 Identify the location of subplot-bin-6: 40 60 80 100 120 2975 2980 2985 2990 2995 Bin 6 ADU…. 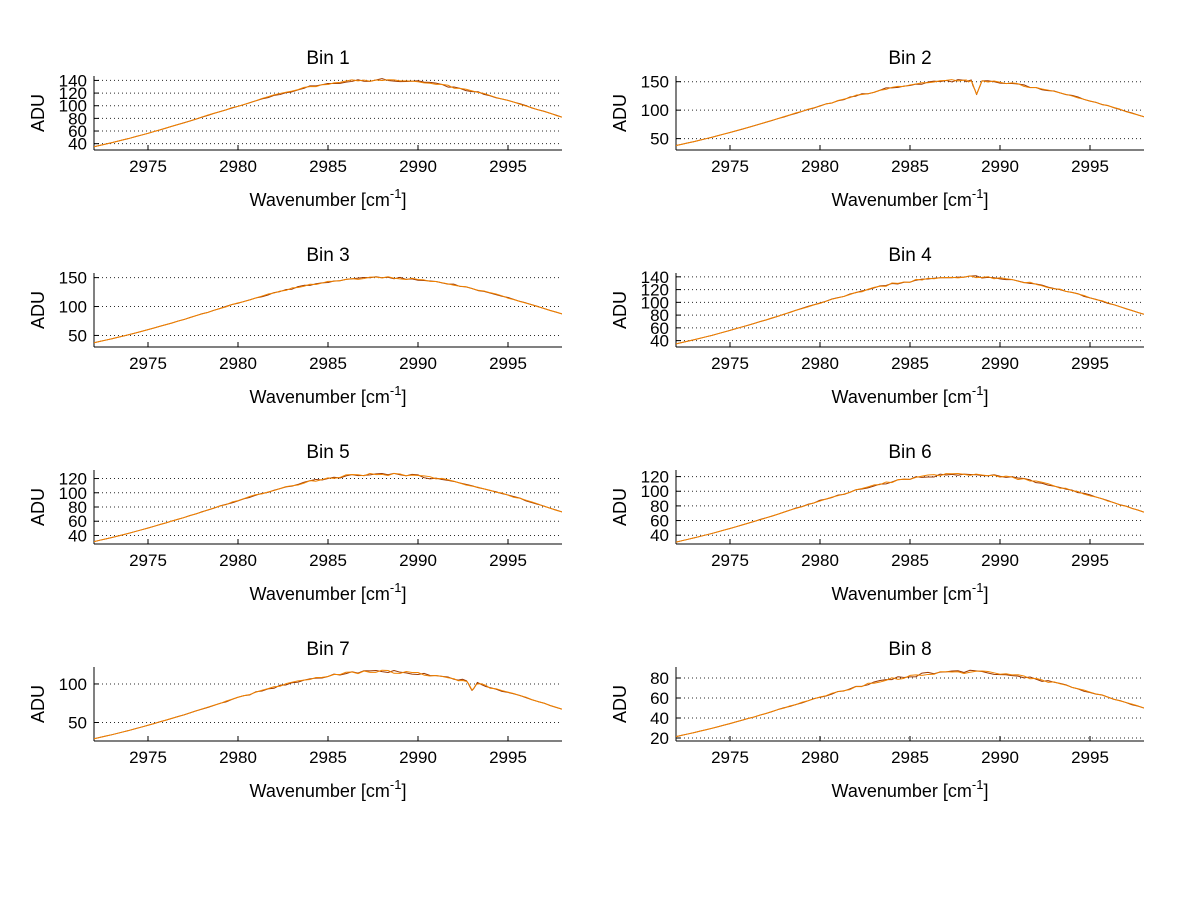
(891, 530).